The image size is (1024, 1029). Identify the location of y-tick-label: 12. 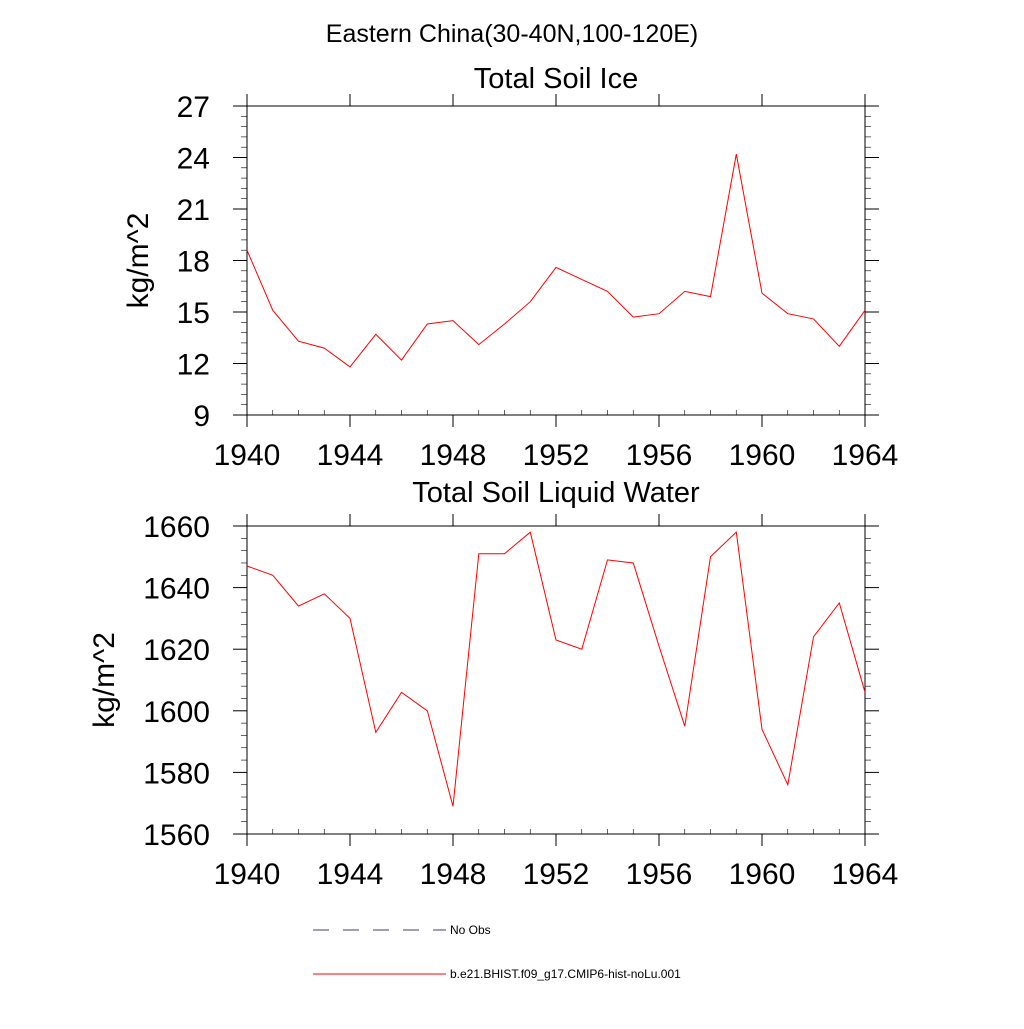
(193, 365).